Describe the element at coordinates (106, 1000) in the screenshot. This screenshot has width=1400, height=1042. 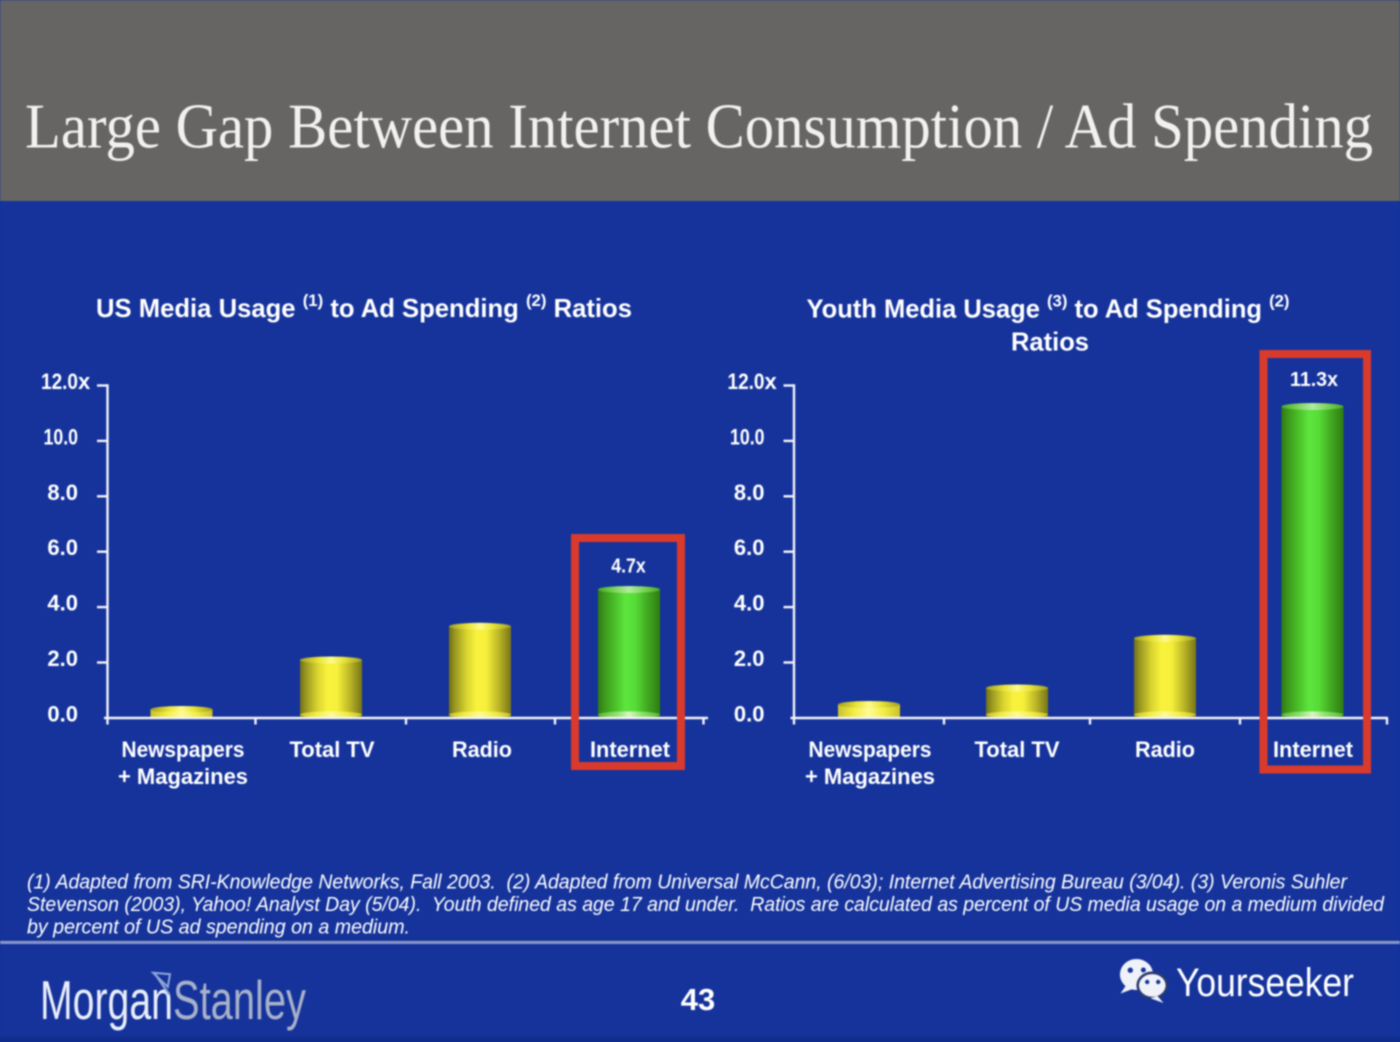
I see `svg-text: Morgan` at that location.